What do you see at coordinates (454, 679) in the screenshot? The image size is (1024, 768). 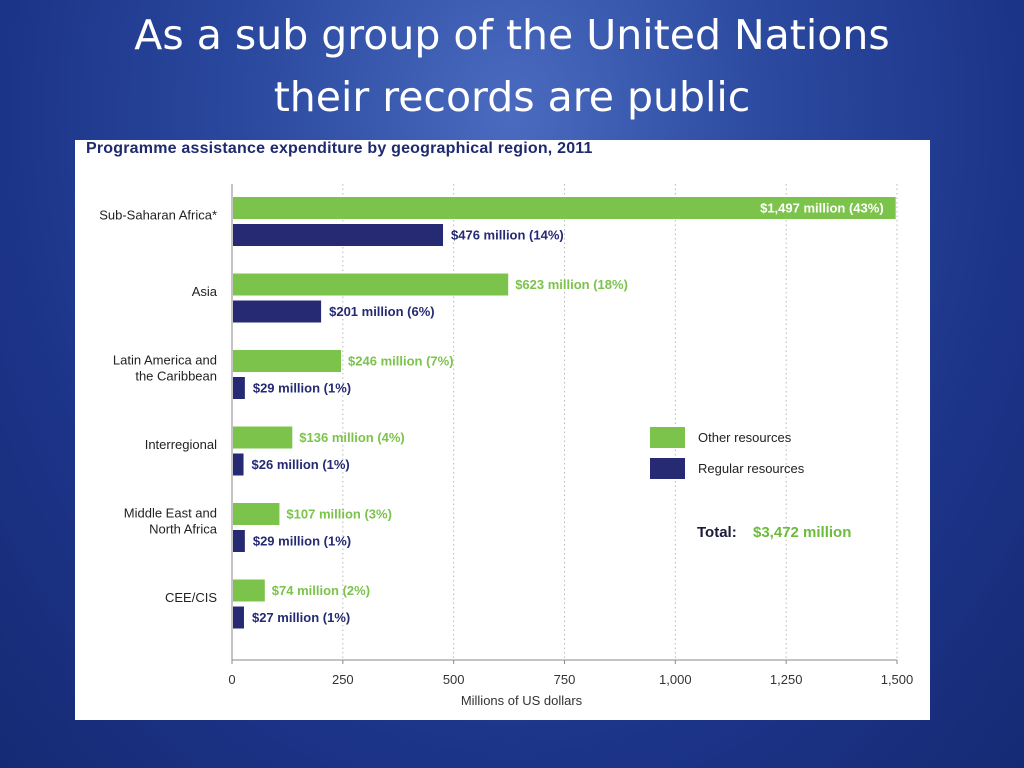 I see `x-tick-label: 500` at bounding box center [454, 679].